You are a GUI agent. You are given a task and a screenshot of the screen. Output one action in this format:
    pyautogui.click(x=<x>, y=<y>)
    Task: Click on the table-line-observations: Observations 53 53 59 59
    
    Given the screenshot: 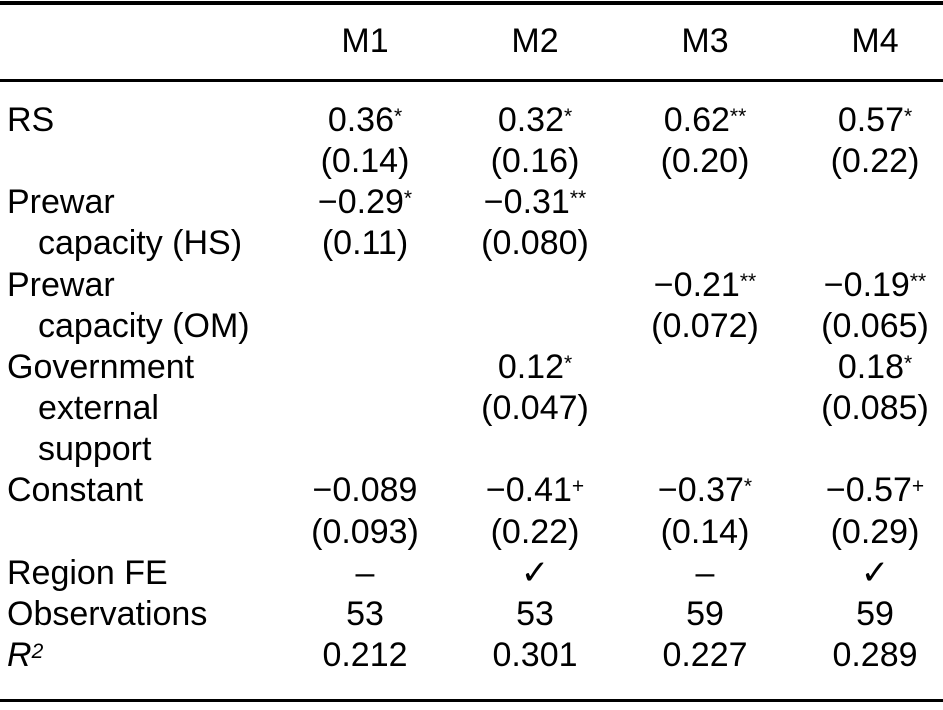 What is the action you would take?
    pyautogui.click(x=471, y=614)
    